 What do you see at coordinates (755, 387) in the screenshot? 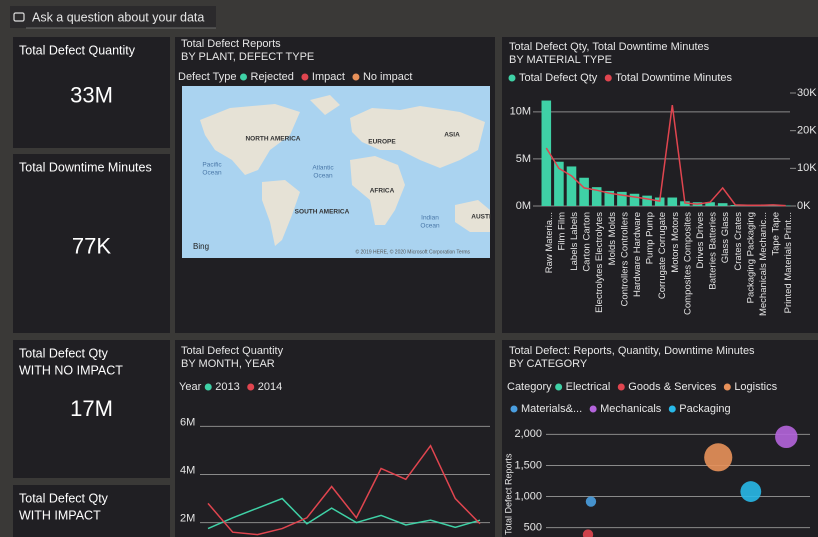
I see `legend-label: Logistics` at bounding box center [755, 387].